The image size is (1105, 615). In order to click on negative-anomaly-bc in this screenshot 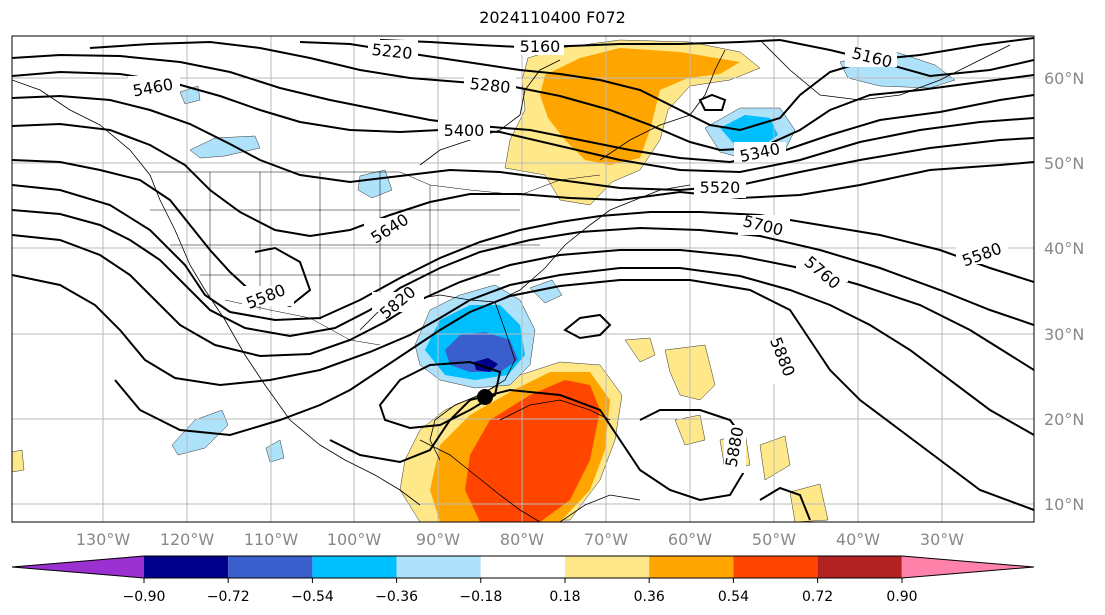, I will do `click(225, 147)`.